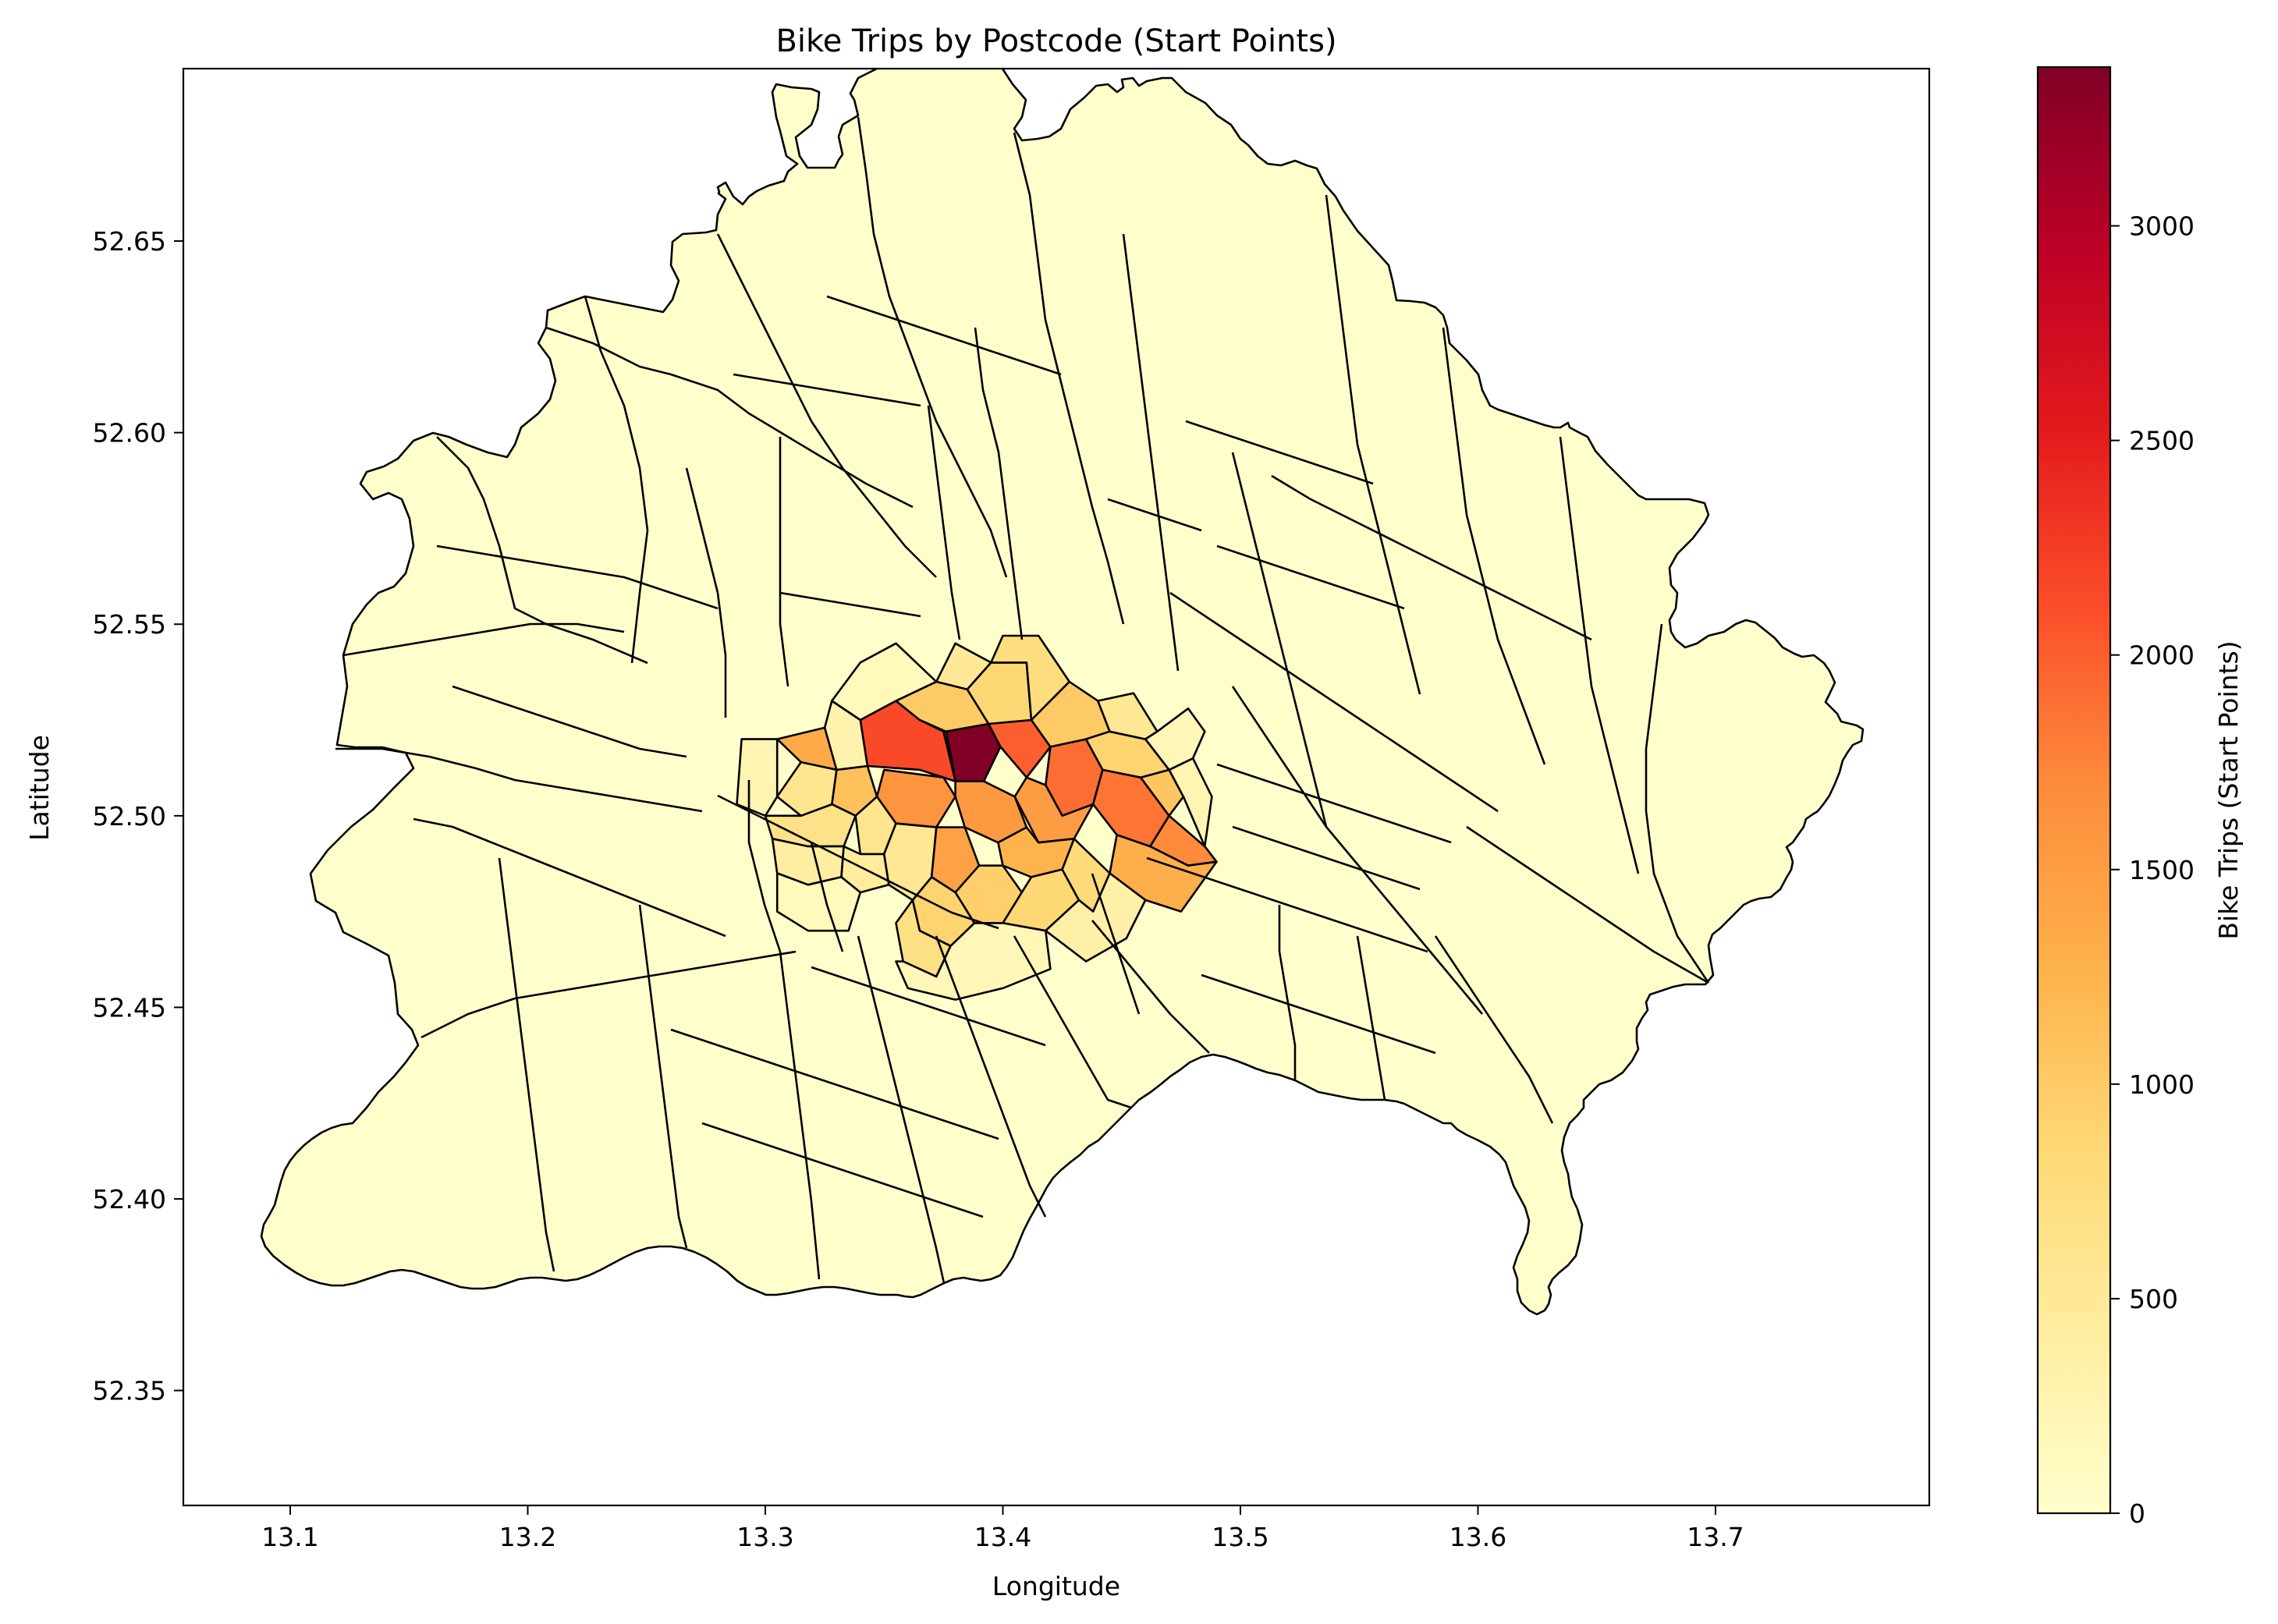 The width and height of the screenshot is (2278, 1624). What do you see at coordinates (129, 433) in the screenshot?
I see `y-tick-label: 52.60` at bounding box center [129, 433].